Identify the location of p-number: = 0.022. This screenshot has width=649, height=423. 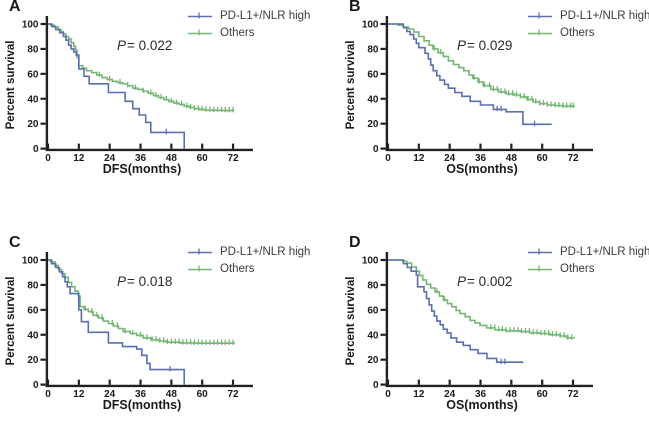
(150, 45).